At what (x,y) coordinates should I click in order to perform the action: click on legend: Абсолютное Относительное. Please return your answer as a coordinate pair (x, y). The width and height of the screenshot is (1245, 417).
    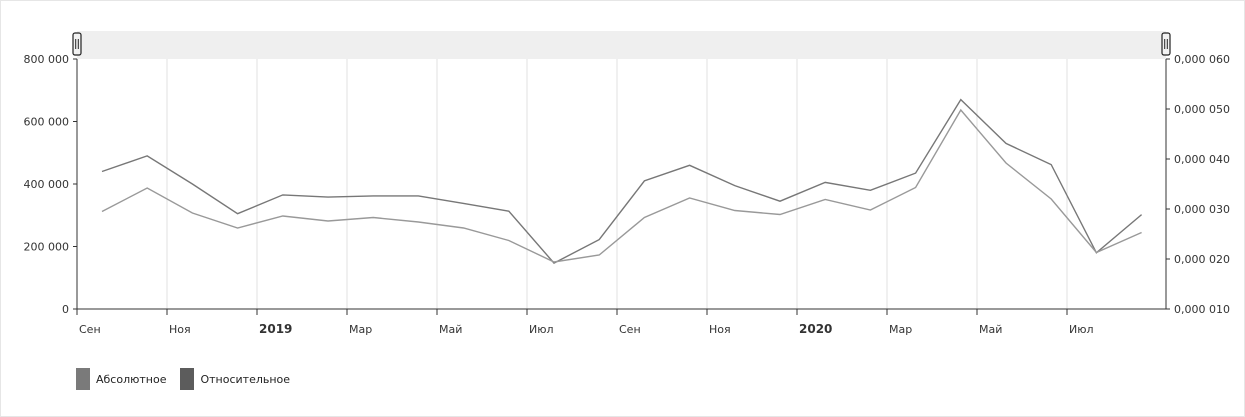
    Looking at the image, I should click on (183, 379).